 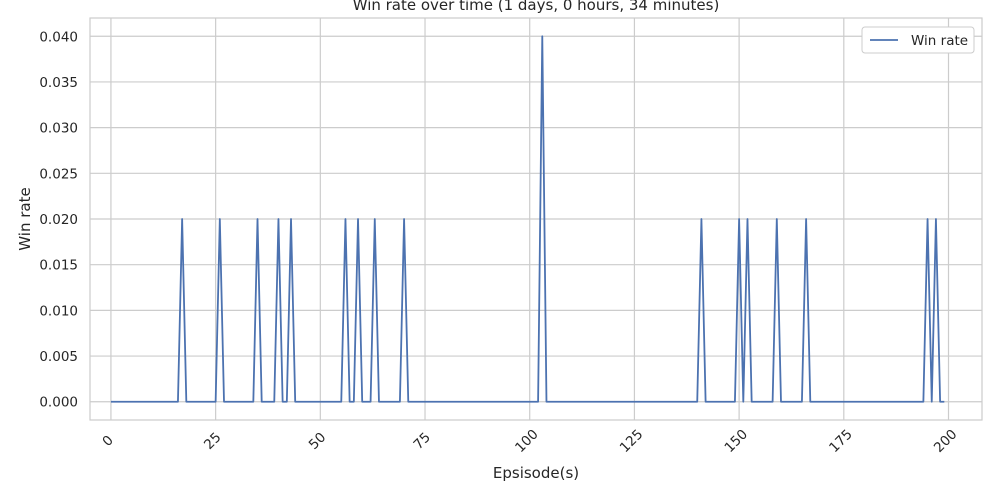 What do you see at coordinates (527, 441) in the screenshot?
I see `x-tick-label: 100` at bounding box center [527, 441].